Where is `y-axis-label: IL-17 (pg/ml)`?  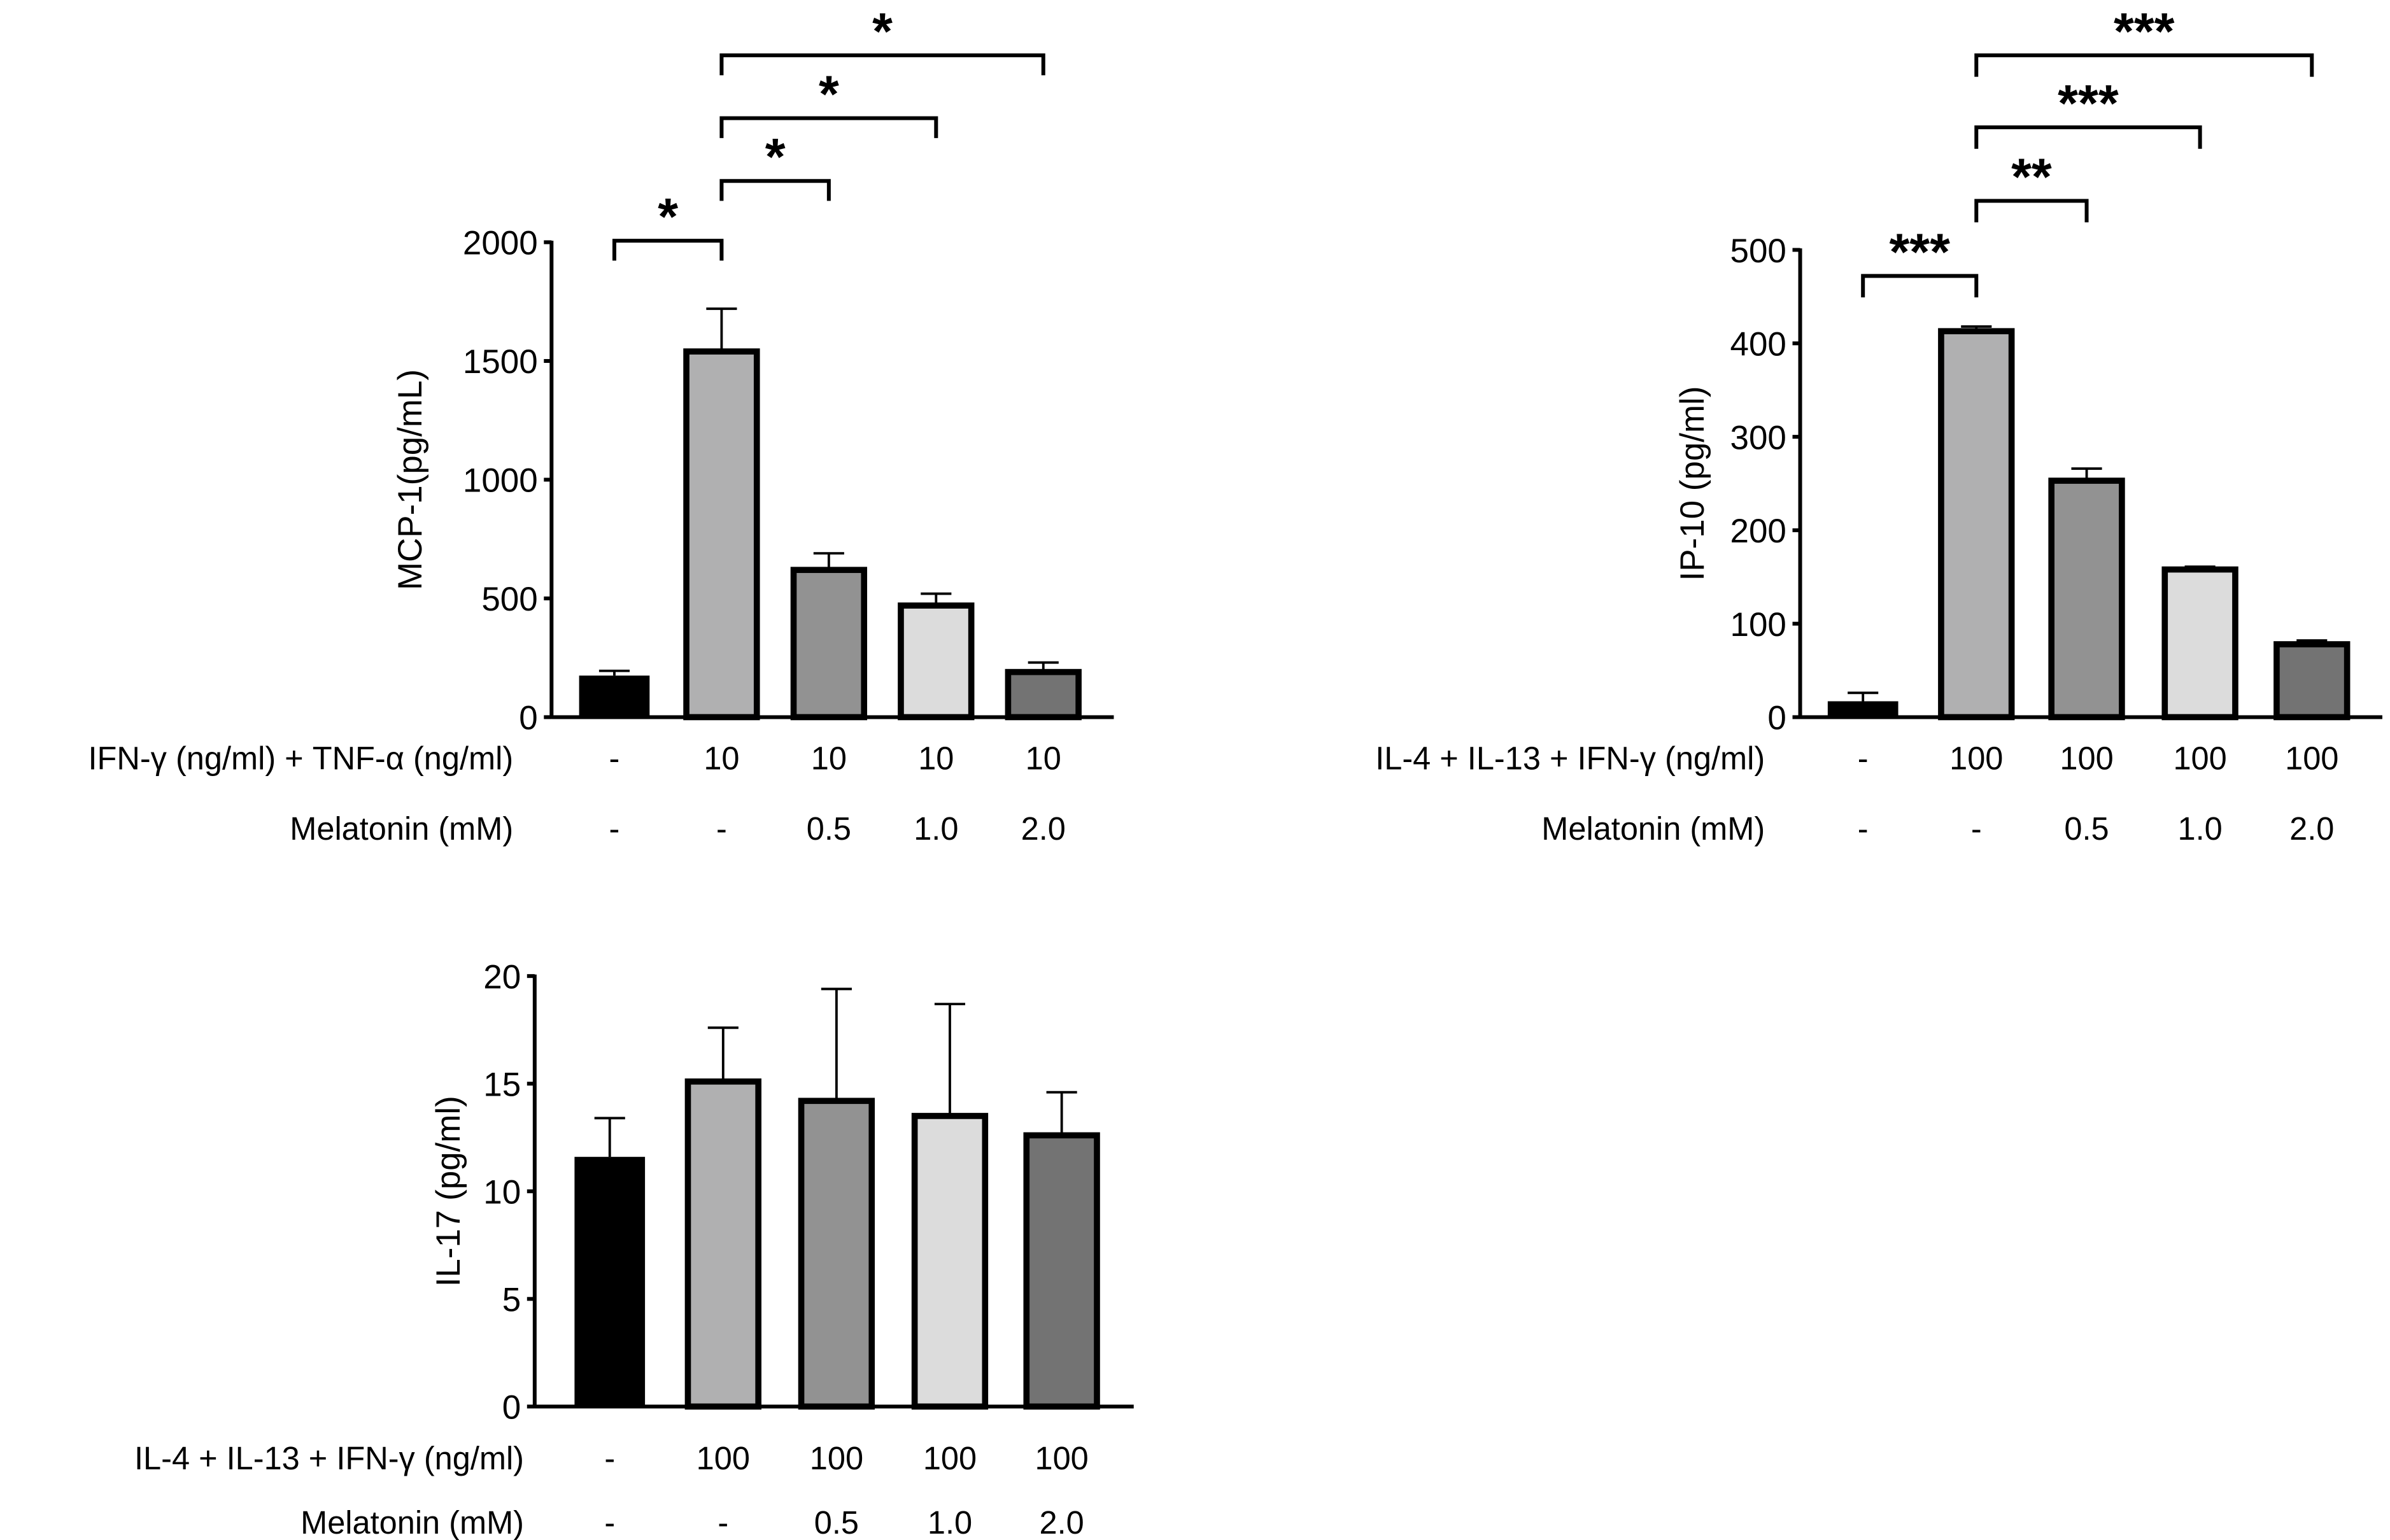 y-axis-label: IL-17 (pg/ml) is located at coordinates (448, 1191).